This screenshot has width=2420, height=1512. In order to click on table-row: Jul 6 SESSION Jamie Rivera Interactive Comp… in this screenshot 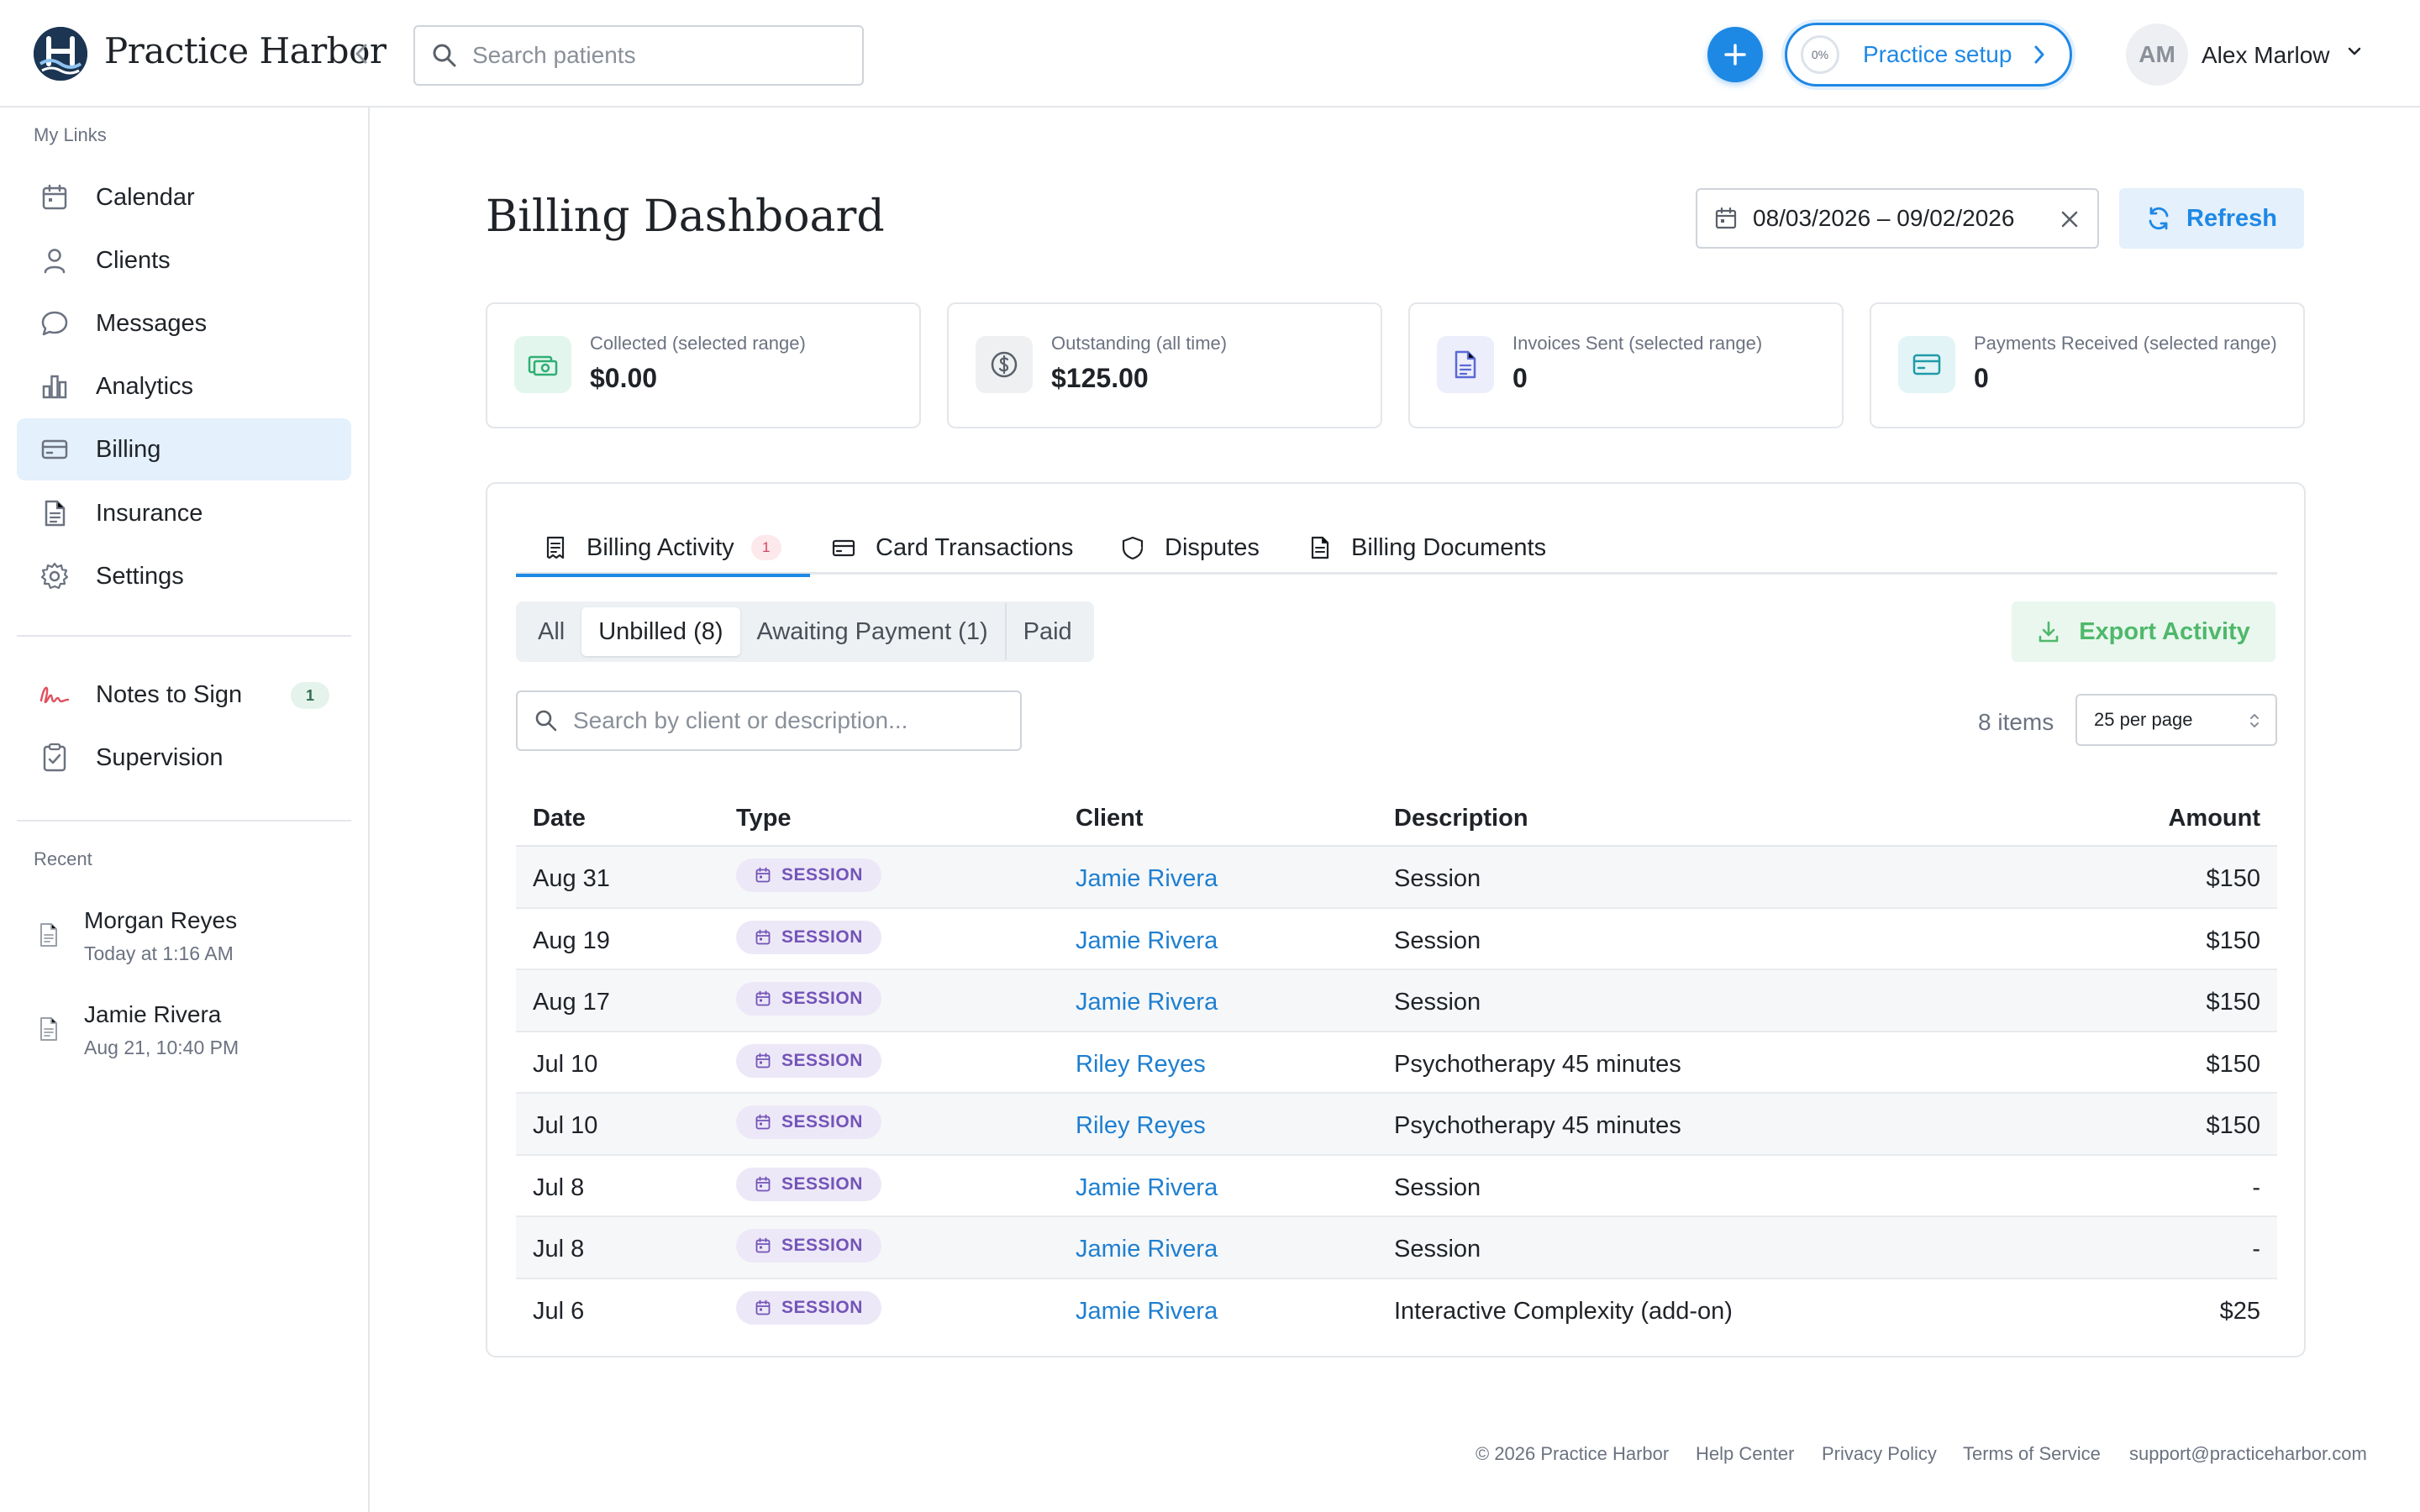, I will do `click(1396, 1310)`.